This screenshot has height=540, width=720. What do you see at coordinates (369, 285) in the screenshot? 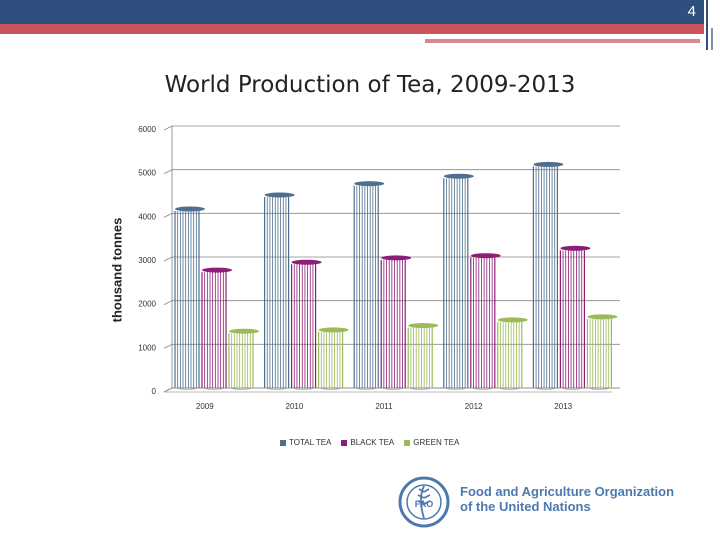
I see `bar-total-tea-2011` at bounding box center [369, 285].